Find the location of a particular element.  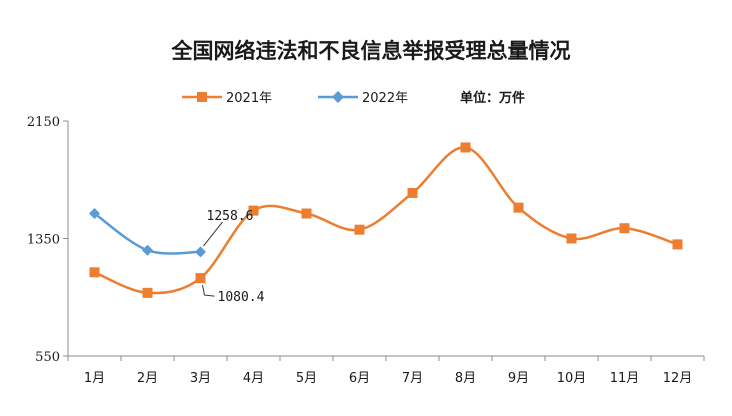

annotation-label: 1258.6 is located at coordinates (230, 216).